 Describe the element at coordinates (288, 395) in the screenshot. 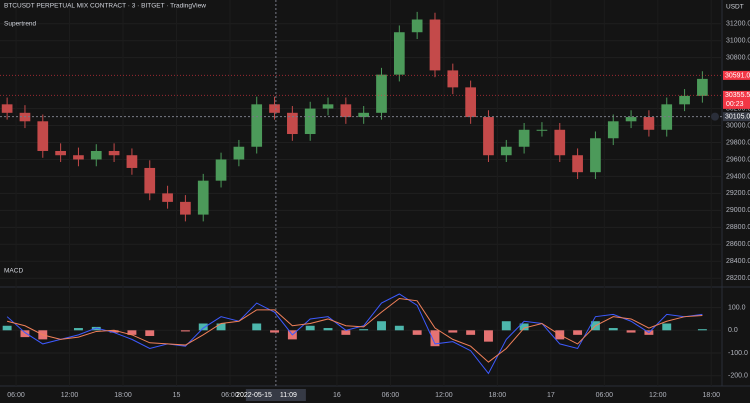

I see `crosshair-time: 11:09` at that location.